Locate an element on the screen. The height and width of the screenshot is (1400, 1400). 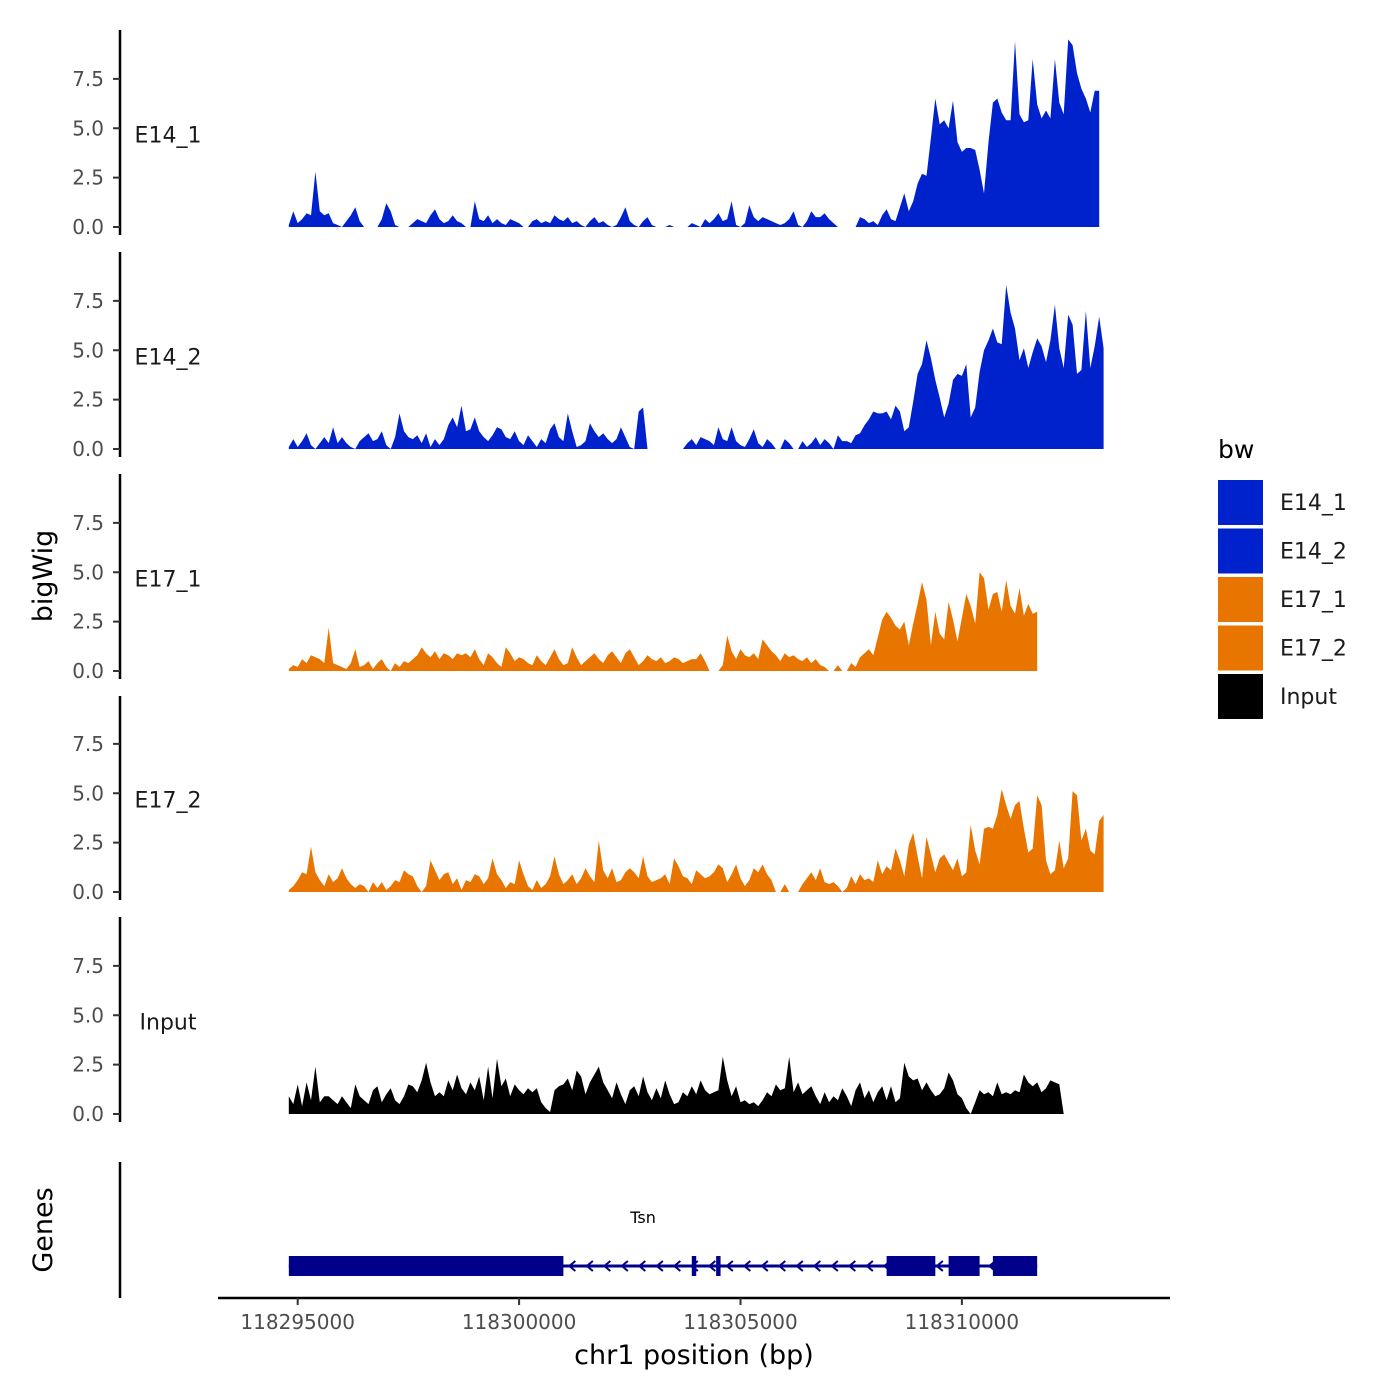
y-axis-title: bigWig is located at coordinates (43, 576).